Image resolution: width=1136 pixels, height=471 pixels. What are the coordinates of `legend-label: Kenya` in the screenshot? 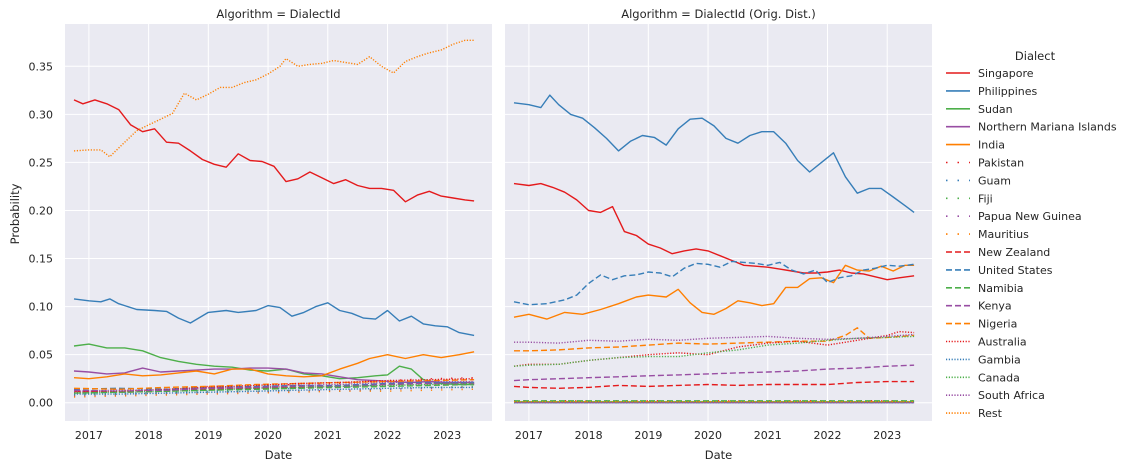 It's located at (995, 306).